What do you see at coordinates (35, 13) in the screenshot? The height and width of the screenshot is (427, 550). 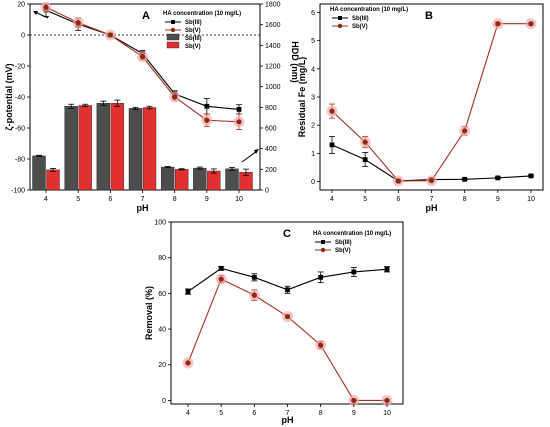 I see `panel-a-left-axis-arrowhead` at bounding box center [35, 13].